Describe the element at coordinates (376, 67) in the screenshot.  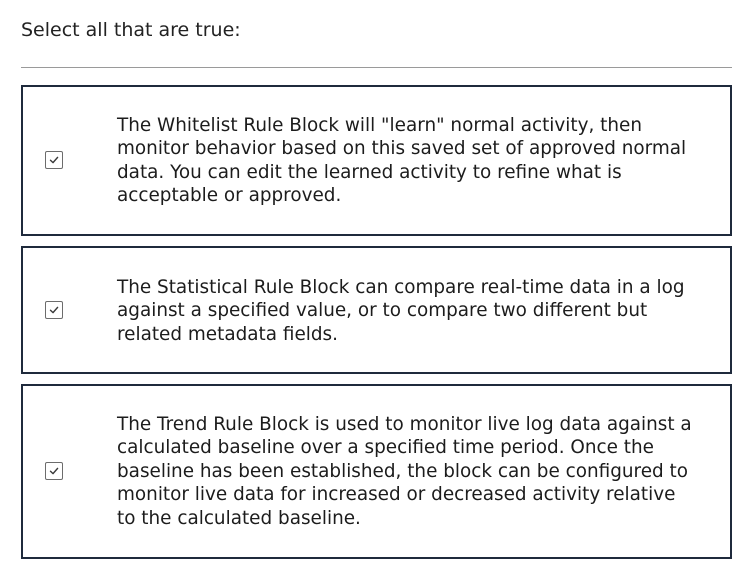
I see `divider` at that location.